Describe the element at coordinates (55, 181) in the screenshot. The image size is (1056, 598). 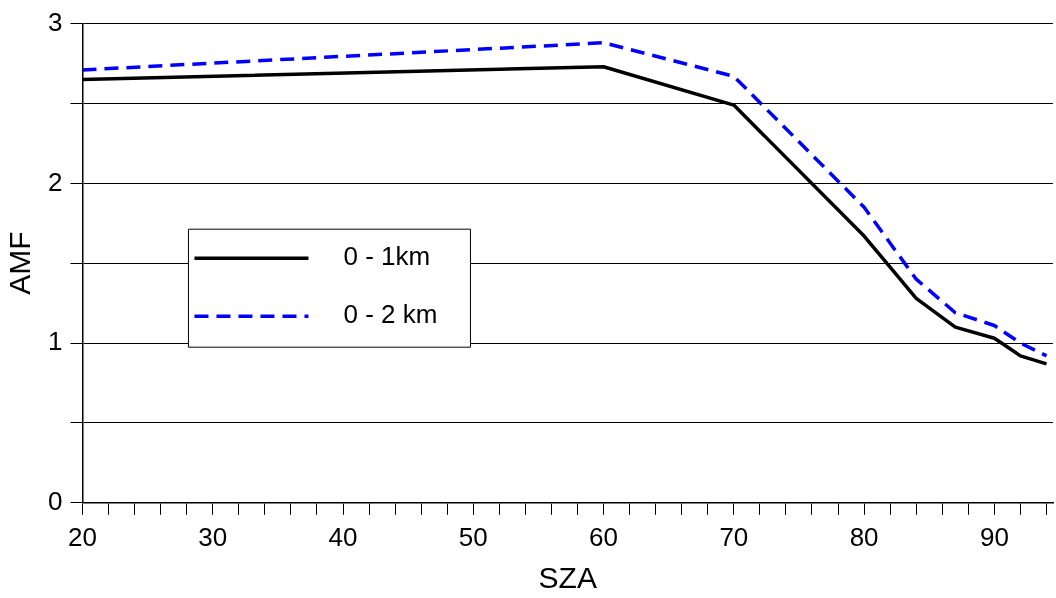
I see `y-tick-label: 2` at that location.